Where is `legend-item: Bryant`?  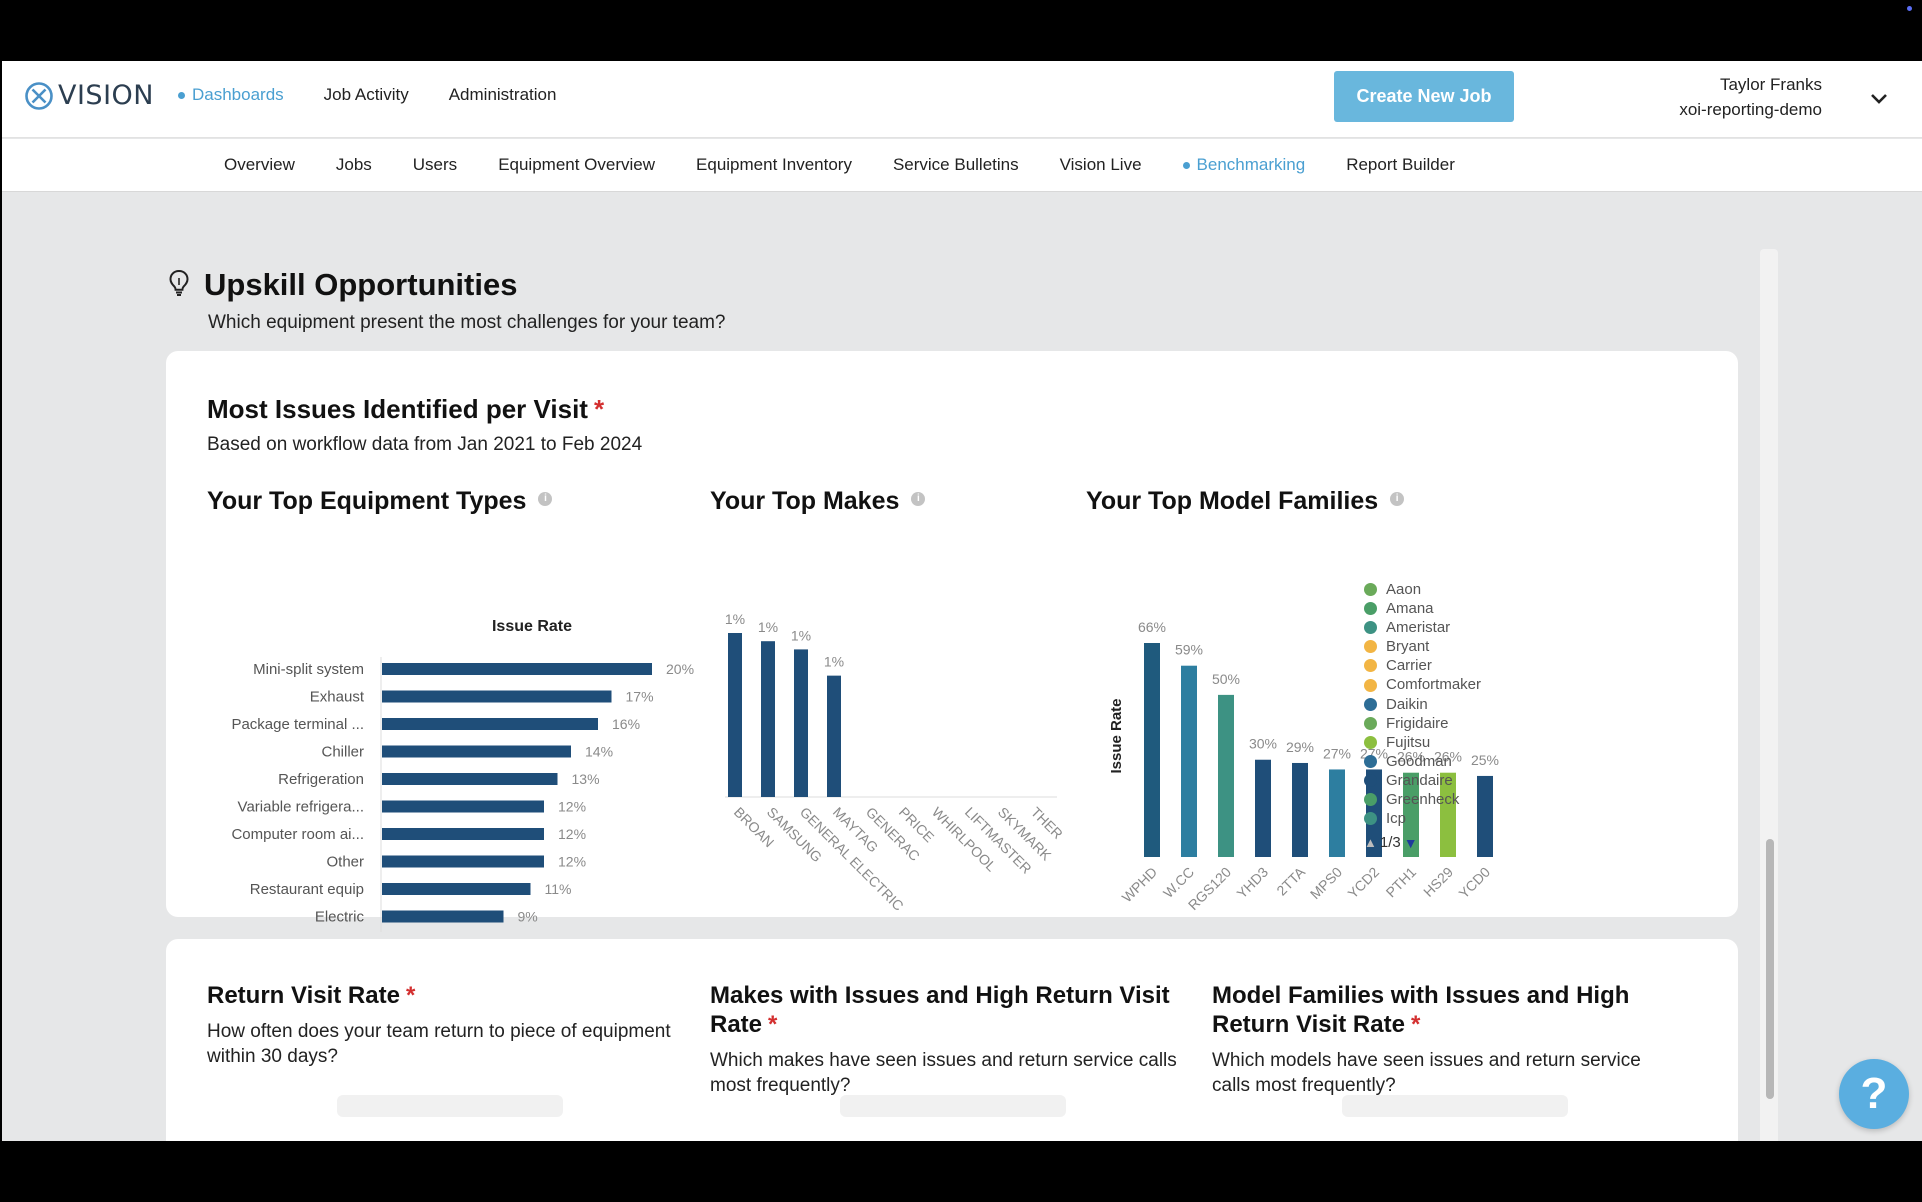 legend-item: Bryant is located at coordinates (1422, 646).